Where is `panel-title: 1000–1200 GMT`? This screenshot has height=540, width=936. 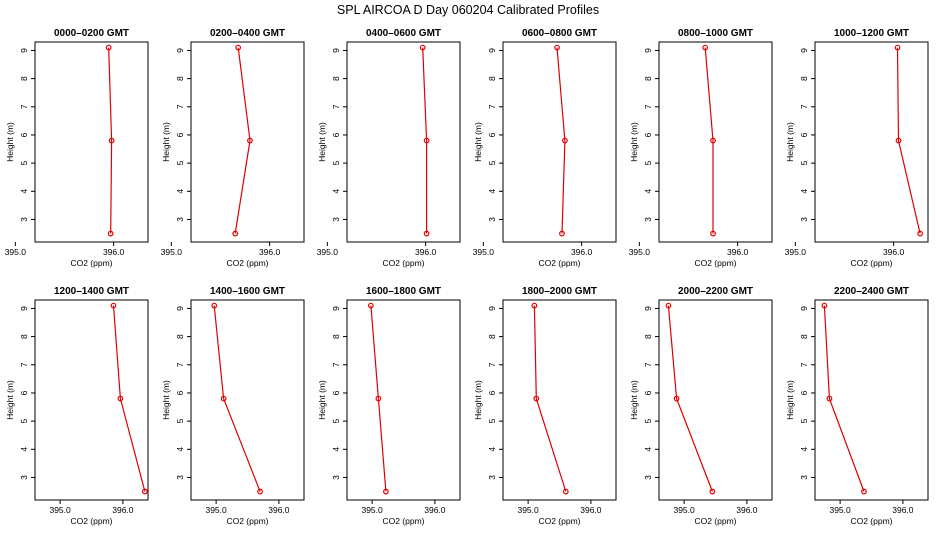
panel-title: 1000–1200 GMT is located at coordinates (871, 33).